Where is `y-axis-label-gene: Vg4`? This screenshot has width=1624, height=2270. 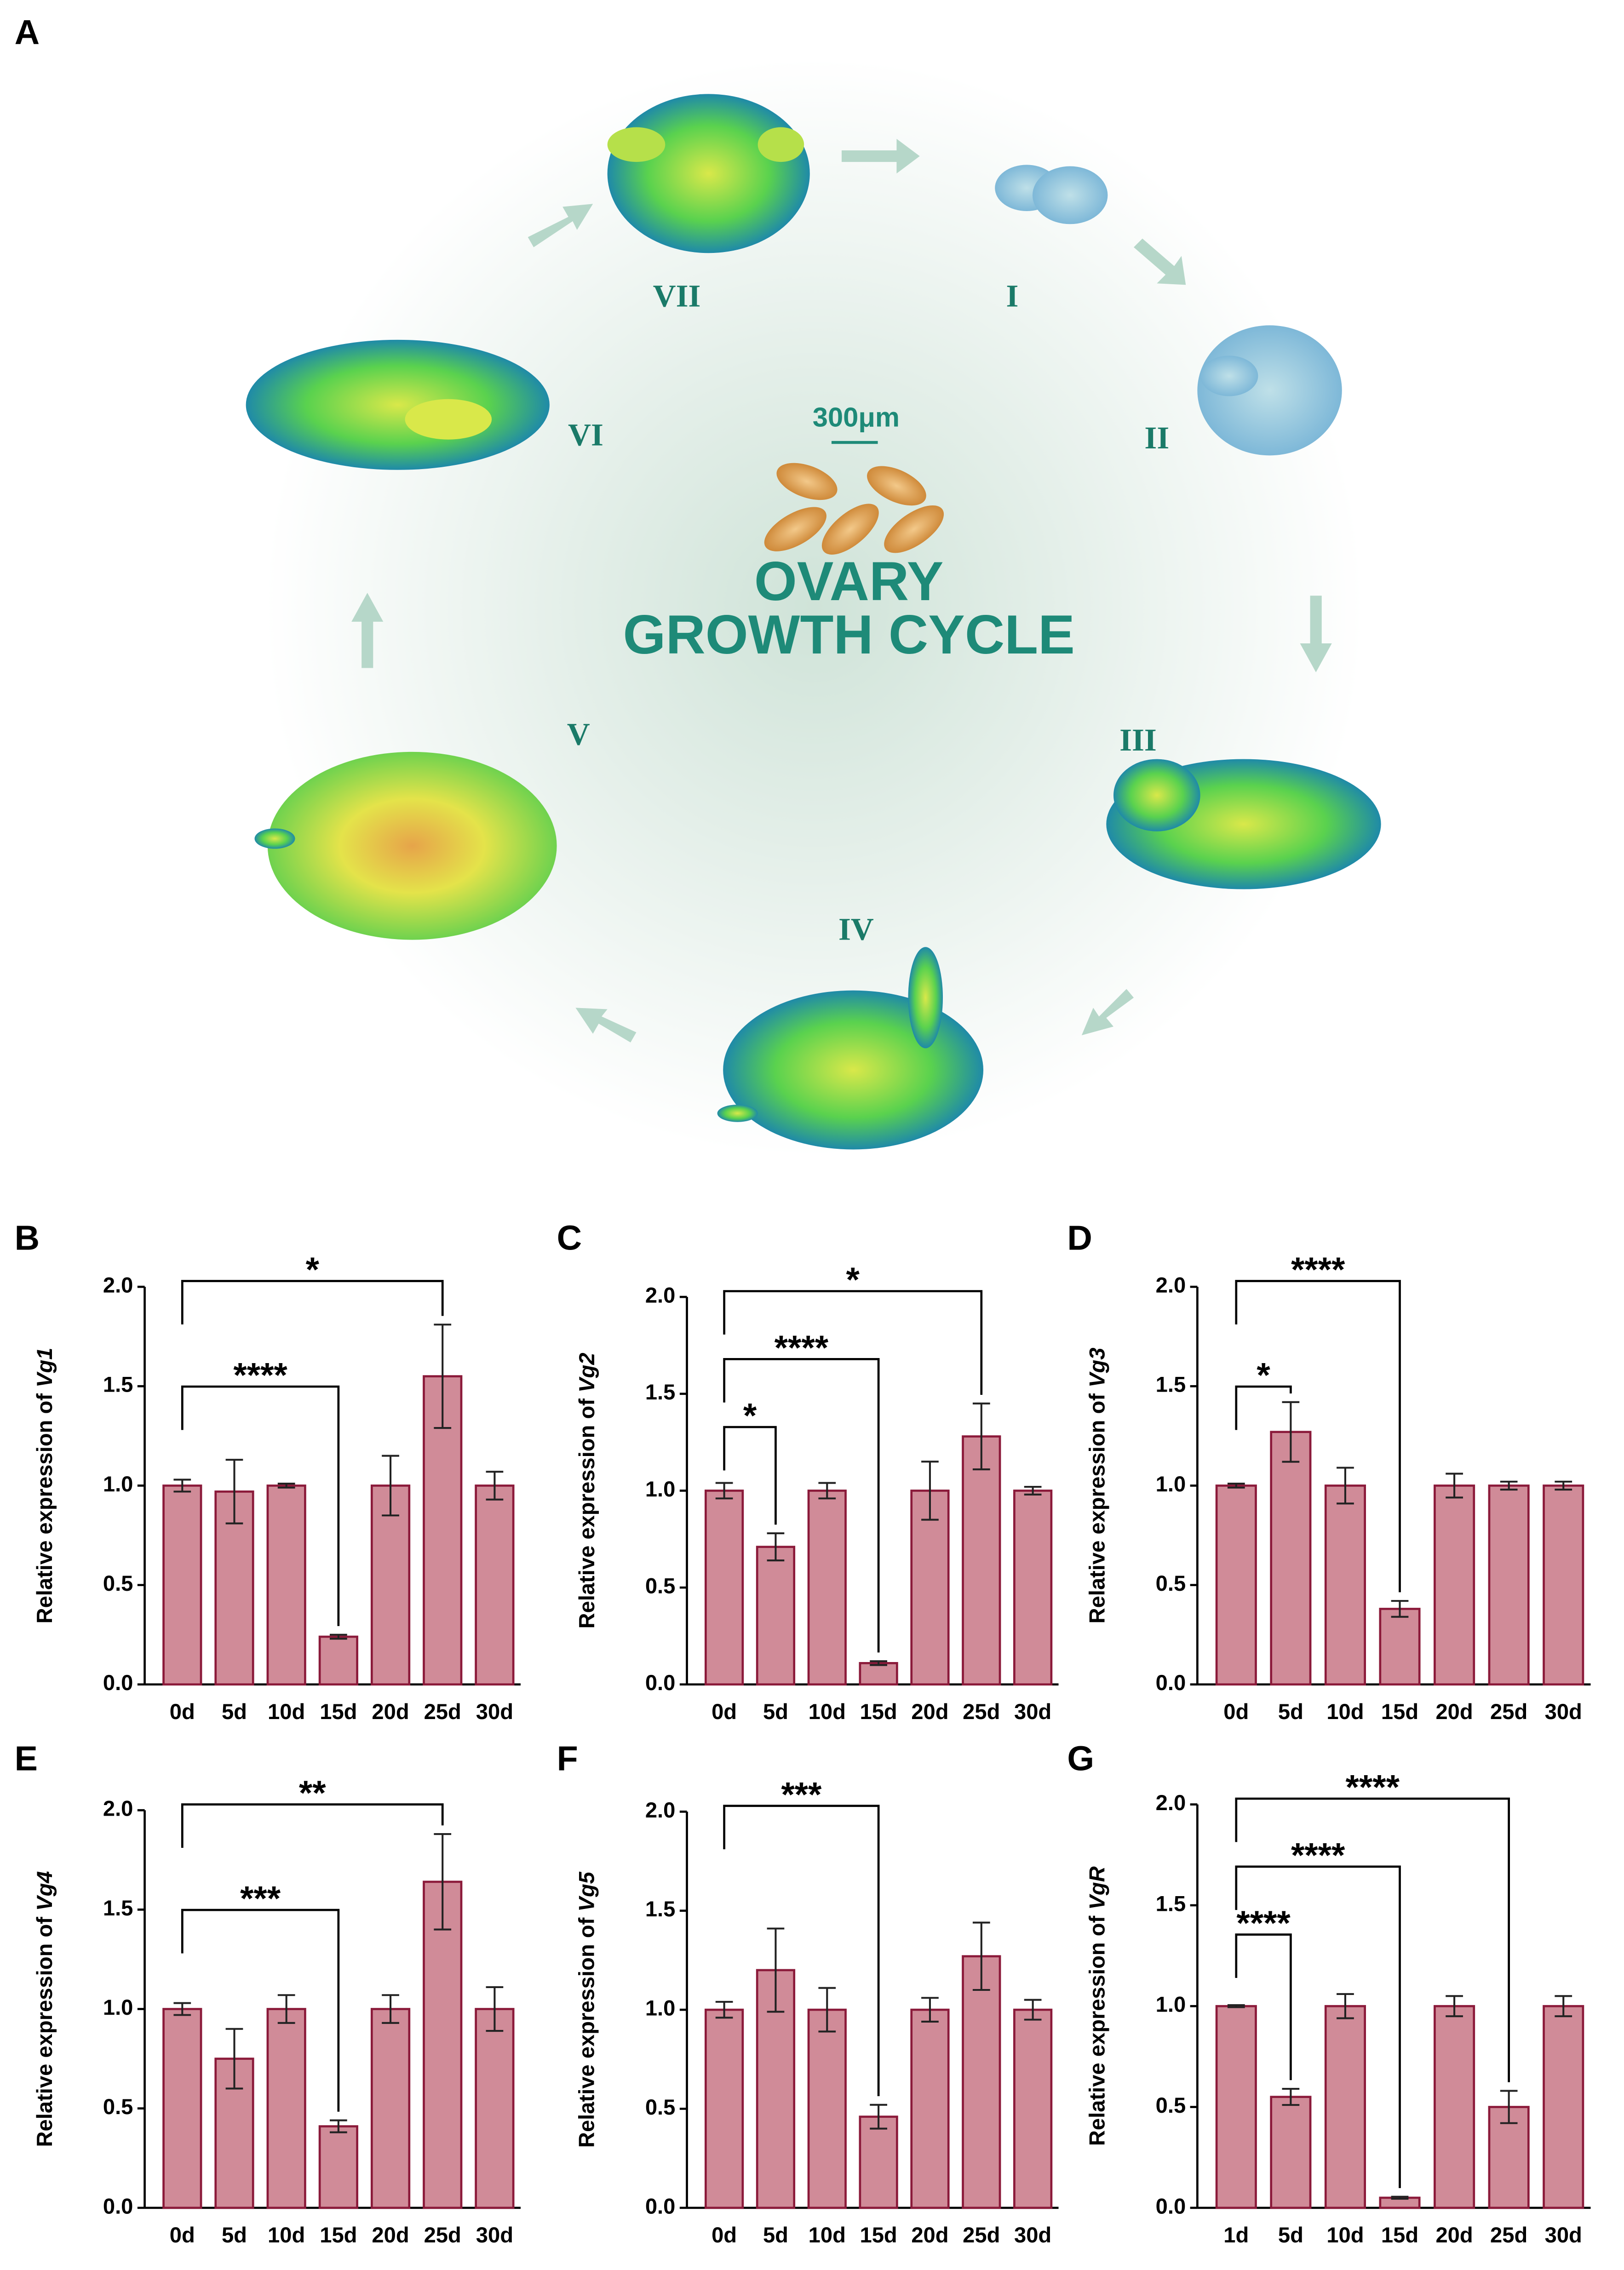
y-axis-label-gene: Vg4 is located at coordinates (45, 1891).